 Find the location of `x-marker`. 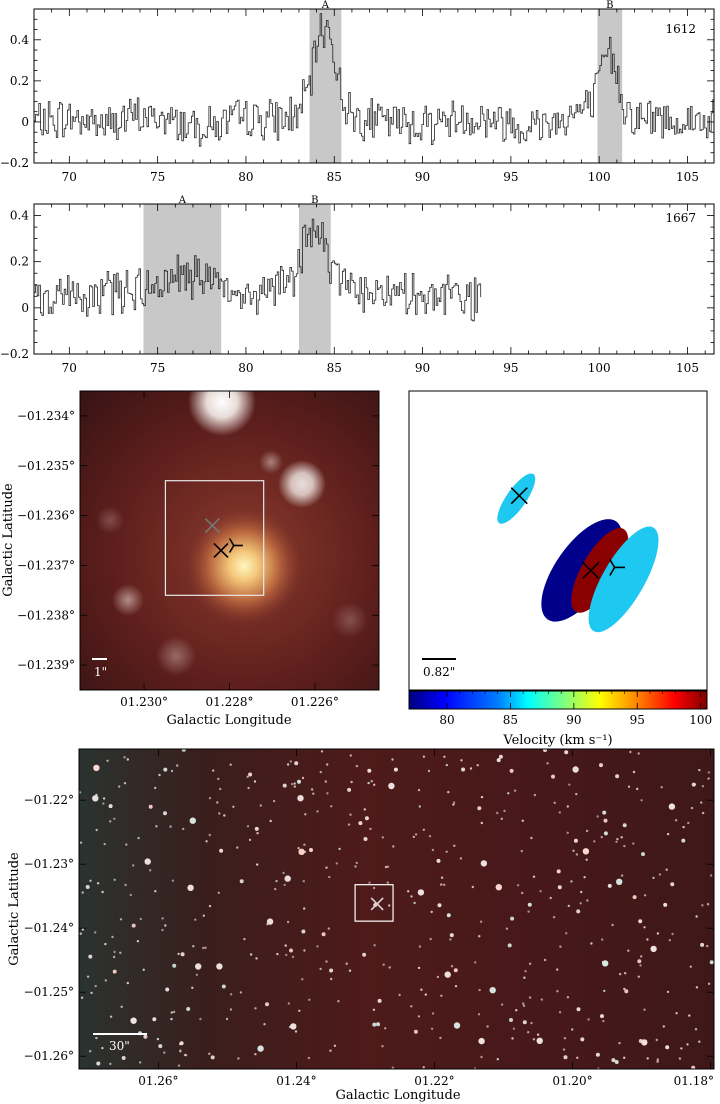

x-marker is located at coordinates (221, 550).